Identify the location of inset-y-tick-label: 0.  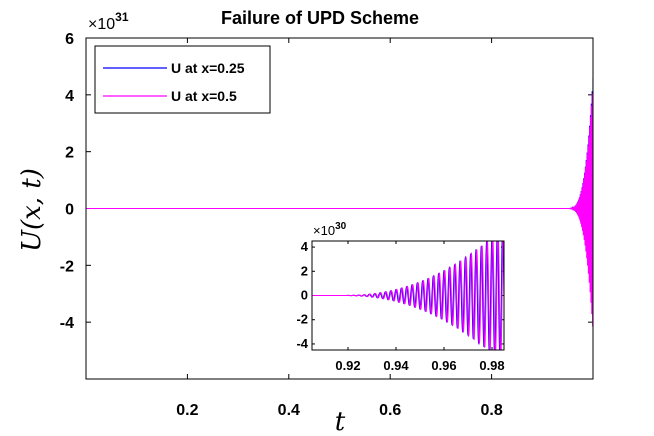
(304, 295).